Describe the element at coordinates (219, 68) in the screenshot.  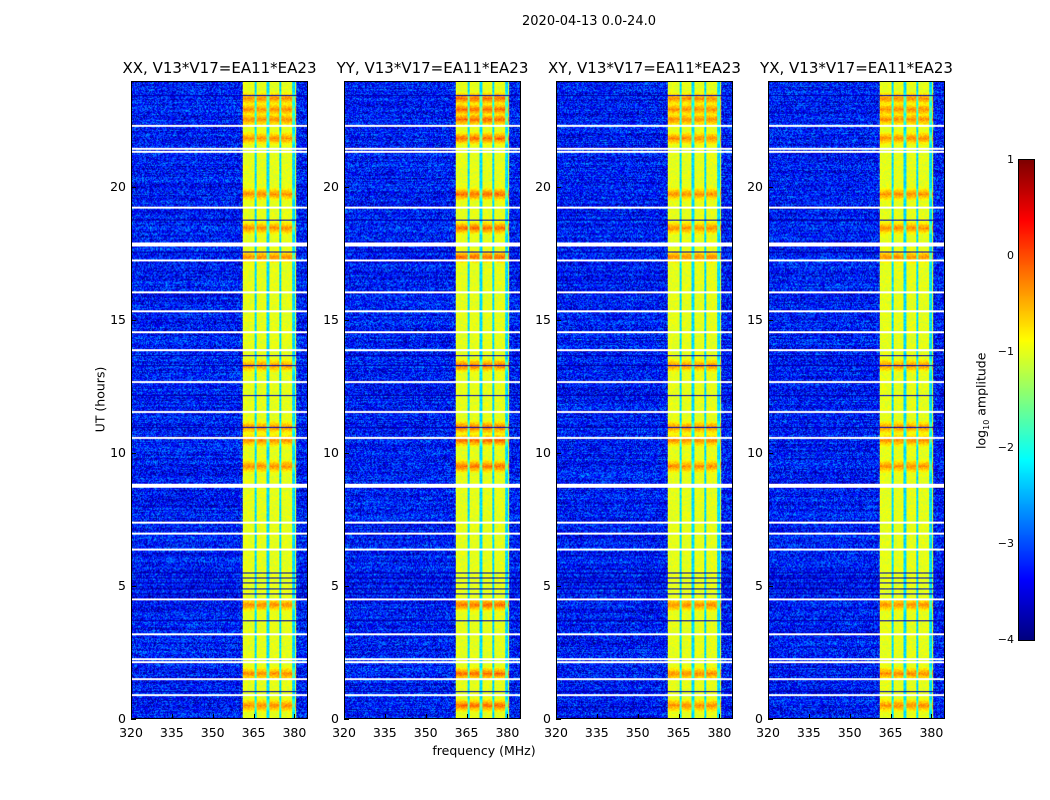
I see `panel-title: XX, V13*V17=EA11*EA23` at that location.